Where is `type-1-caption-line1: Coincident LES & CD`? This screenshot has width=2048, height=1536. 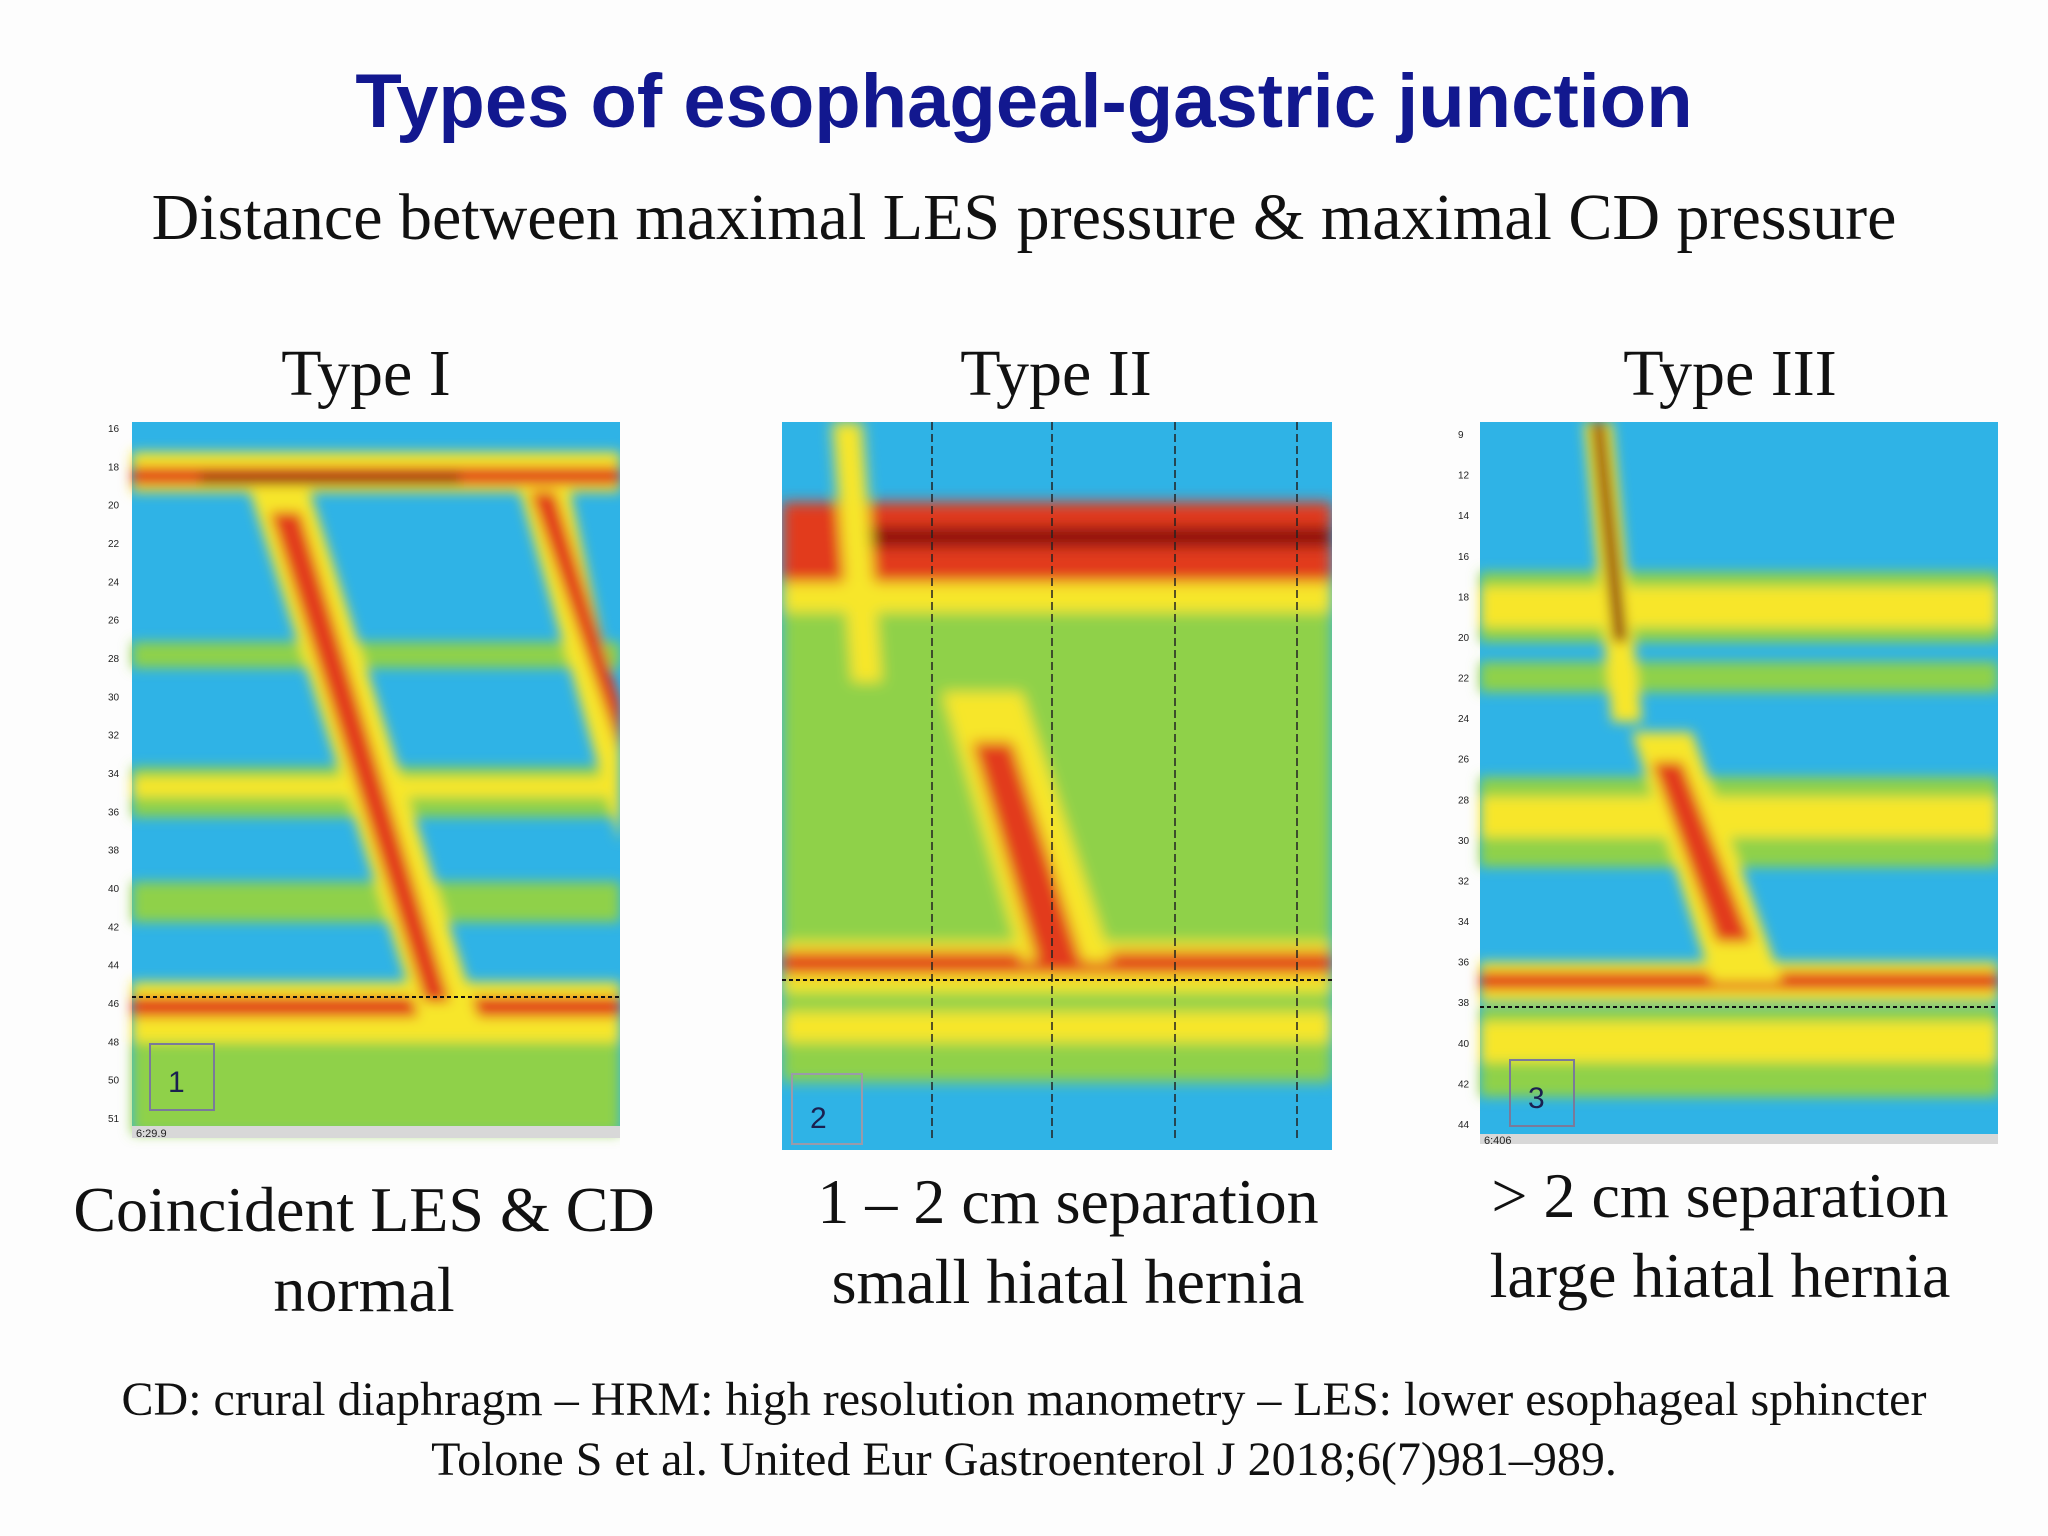
type-1-caption-line1: Coincident LES & CD is located at coordinates (364, 1209).